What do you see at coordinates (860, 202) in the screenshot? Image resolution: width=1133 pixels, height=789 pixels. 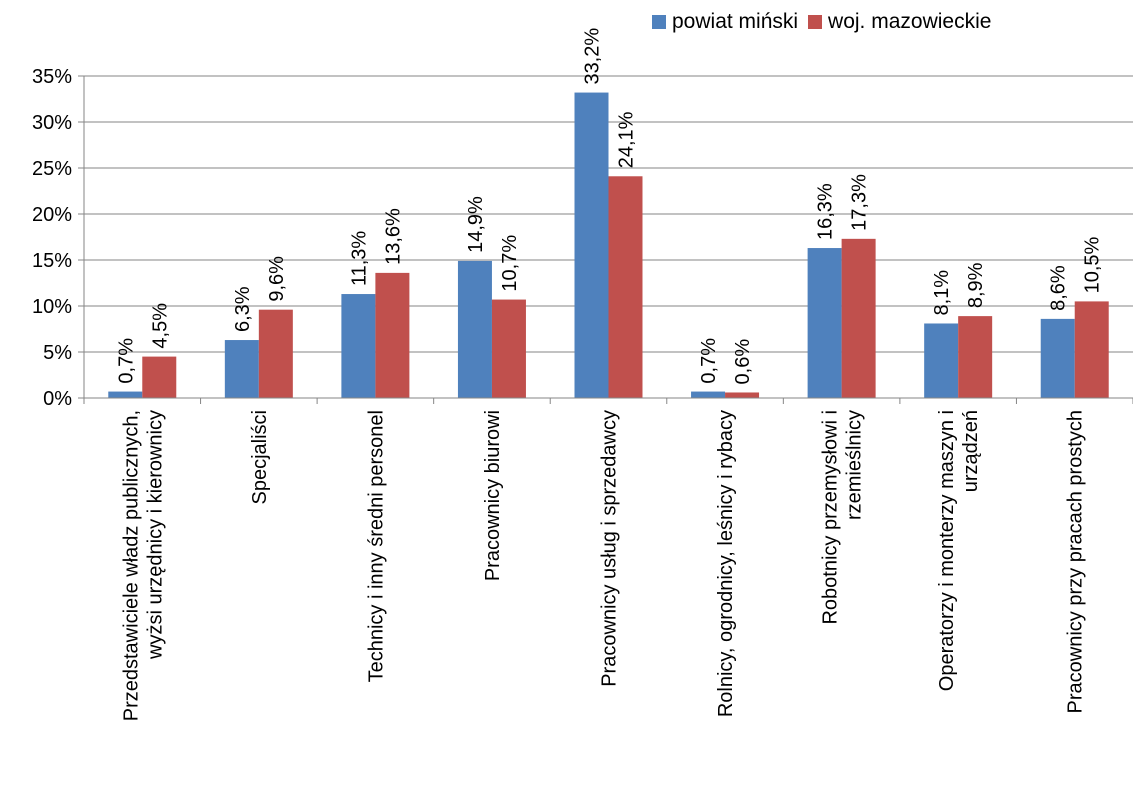 I see `data-label: 17,3%` at bounding box center [860, 202].